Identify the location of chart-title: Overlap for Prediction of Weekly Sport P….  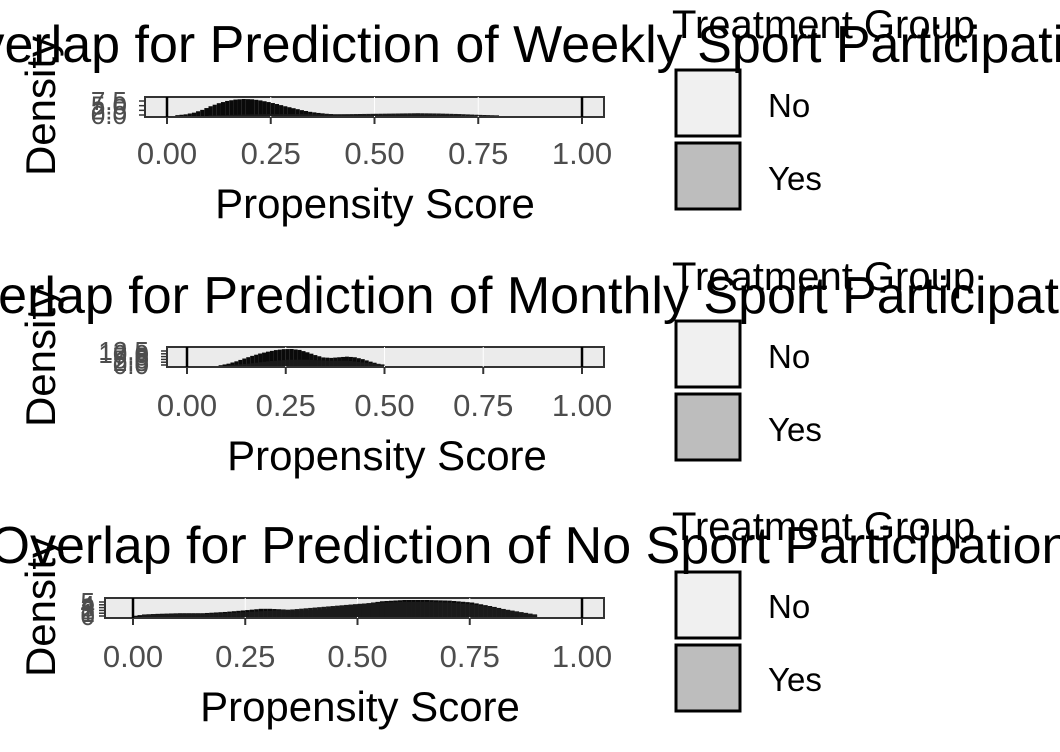
(530, 45).